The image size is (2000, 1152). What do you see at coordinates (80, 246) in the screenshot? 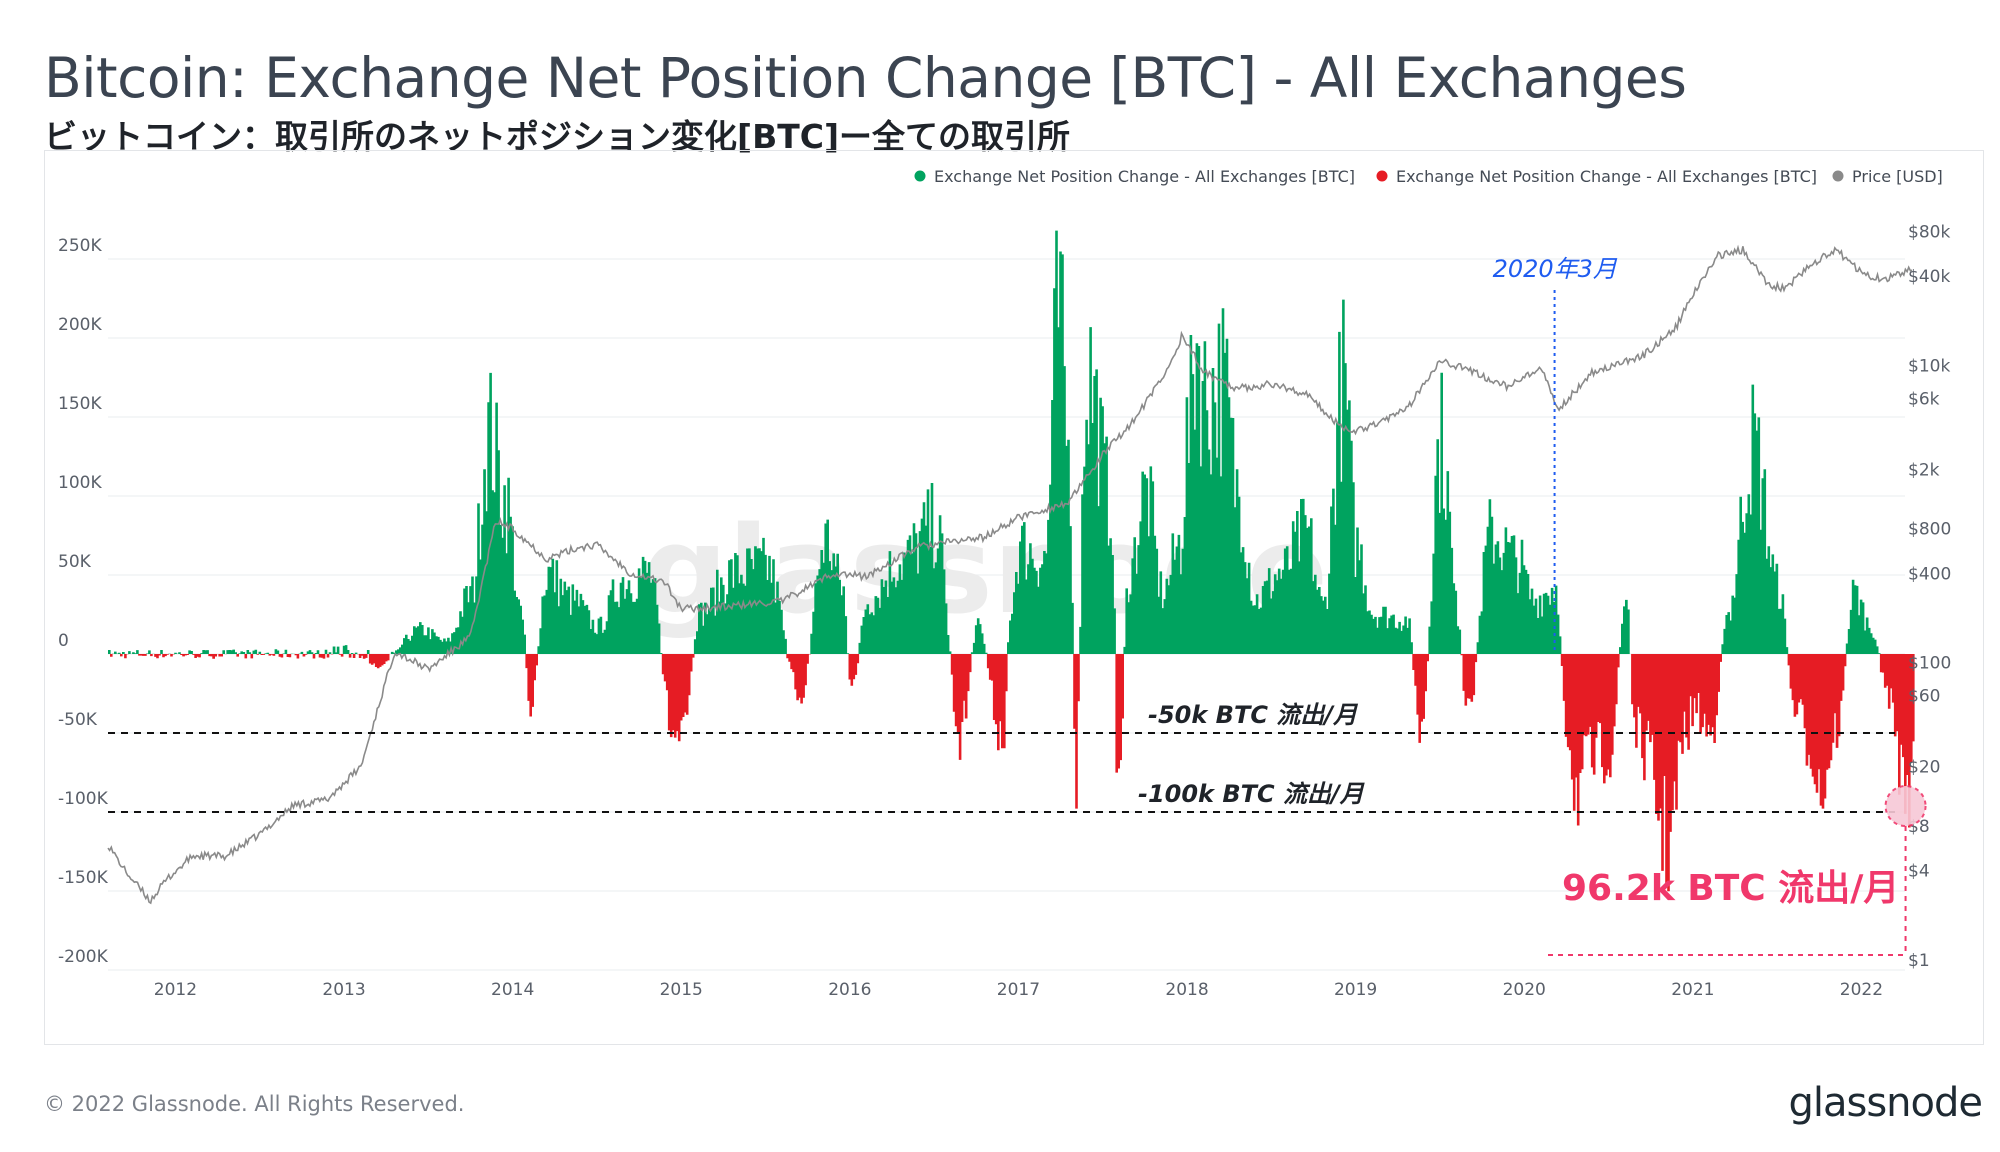
I see `y-tick-label: 250K` at bounding box center [80, 246].